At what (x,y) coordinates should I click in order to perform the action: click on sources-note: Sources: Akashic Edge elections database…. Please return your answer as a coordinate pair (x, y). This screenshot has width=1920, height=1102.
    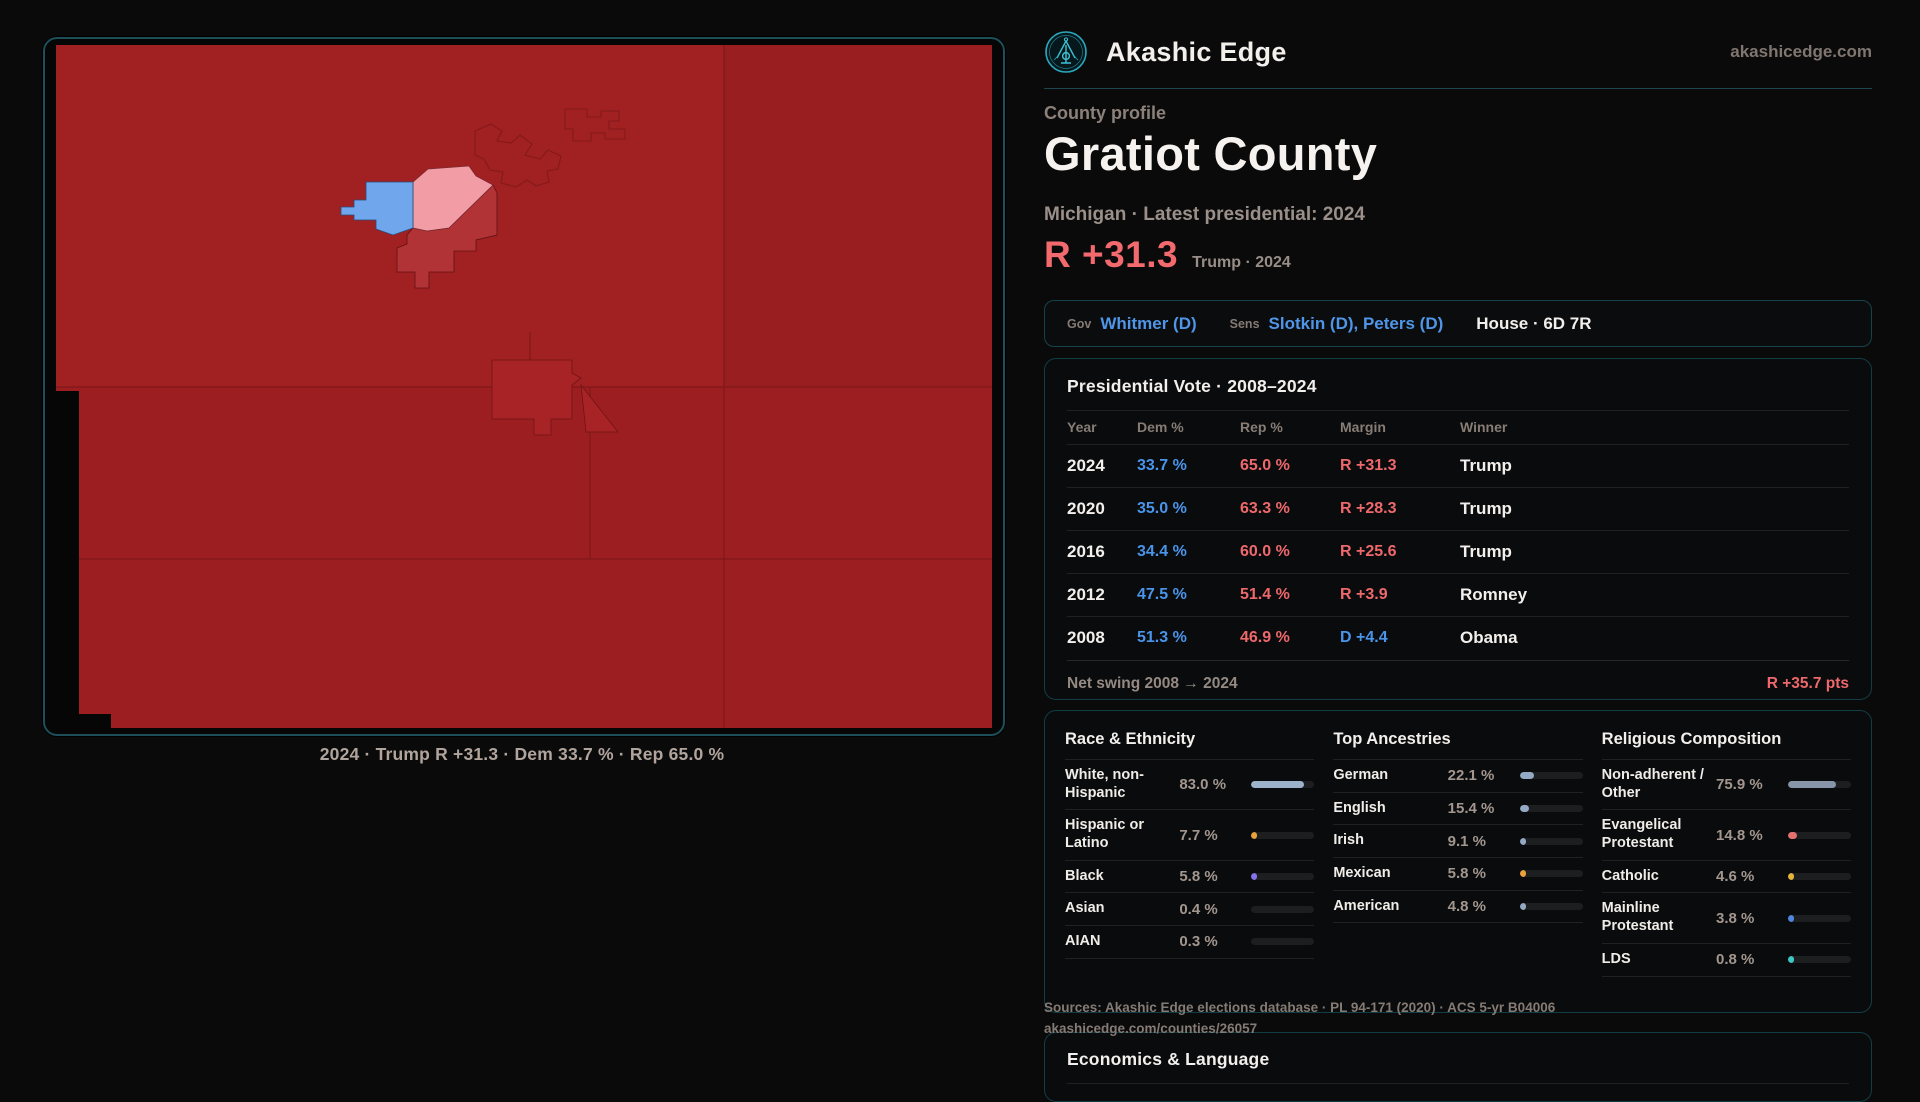
    Looking at the image, I should click on (1394, 1018).